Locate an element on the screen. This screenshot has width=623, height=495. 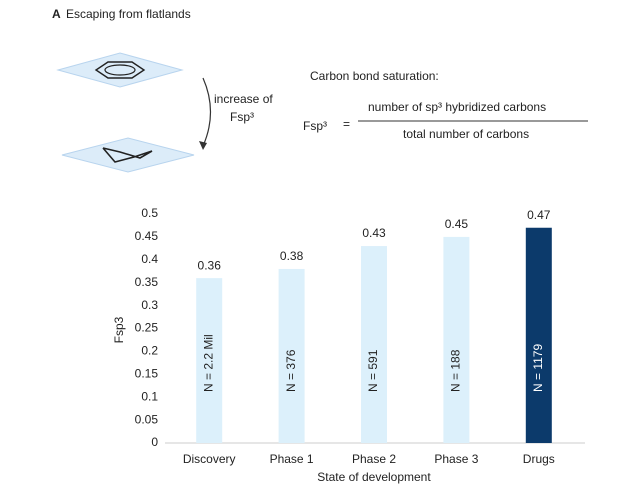
y-tick-label: 0.15 is located at coordinates (147, 373).